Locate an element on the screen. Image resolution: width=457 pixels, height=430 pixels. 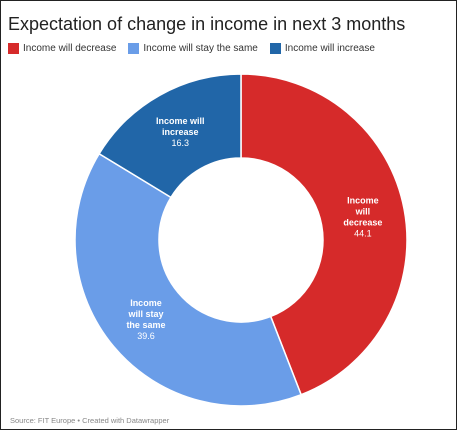
legend-swatch-same is located at coordinates (134, 48).